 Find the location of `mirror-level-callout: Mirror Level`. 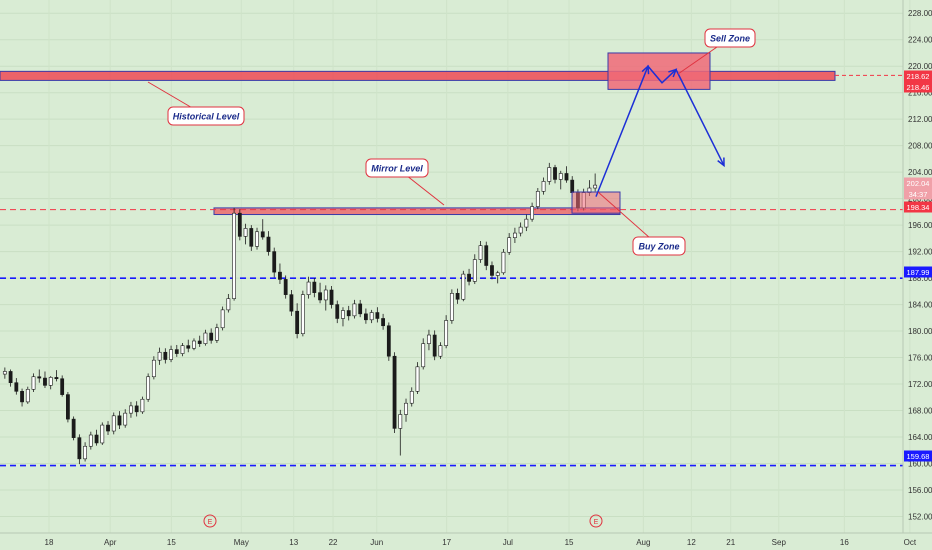

mirror-level-callout: Mirror Level is located at coordinates (405, 182).